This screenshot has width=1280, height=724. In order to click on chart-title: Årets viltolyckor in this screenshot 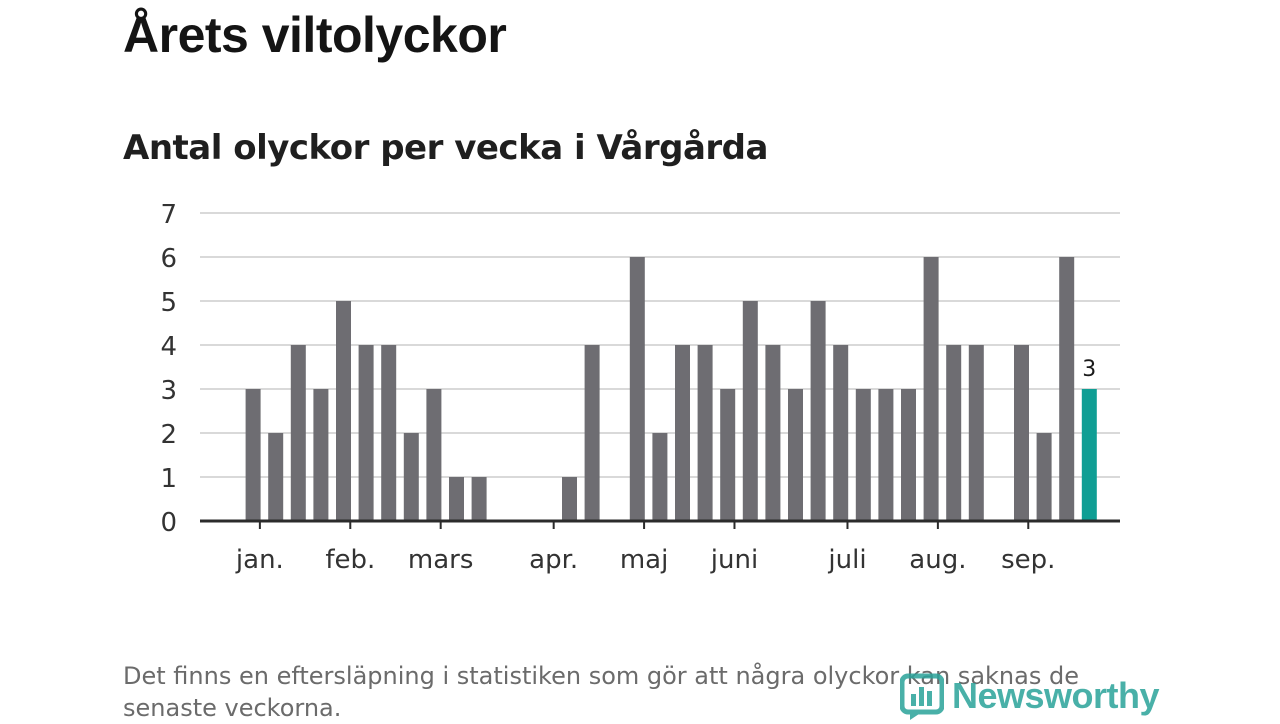, I will do `click(315, 35)`.